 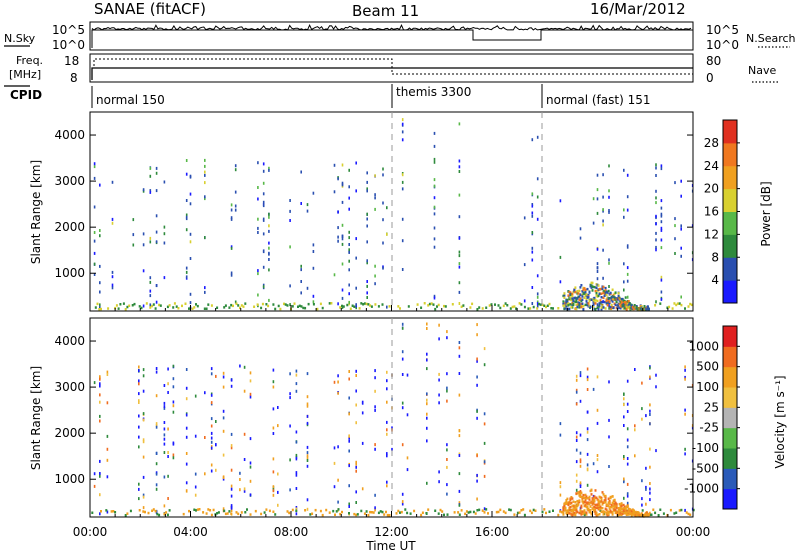 What do you see at coordinates (69, 341) in the screenshot?
I see `y-tick-label: 4000` at bounding box center [69, 341].